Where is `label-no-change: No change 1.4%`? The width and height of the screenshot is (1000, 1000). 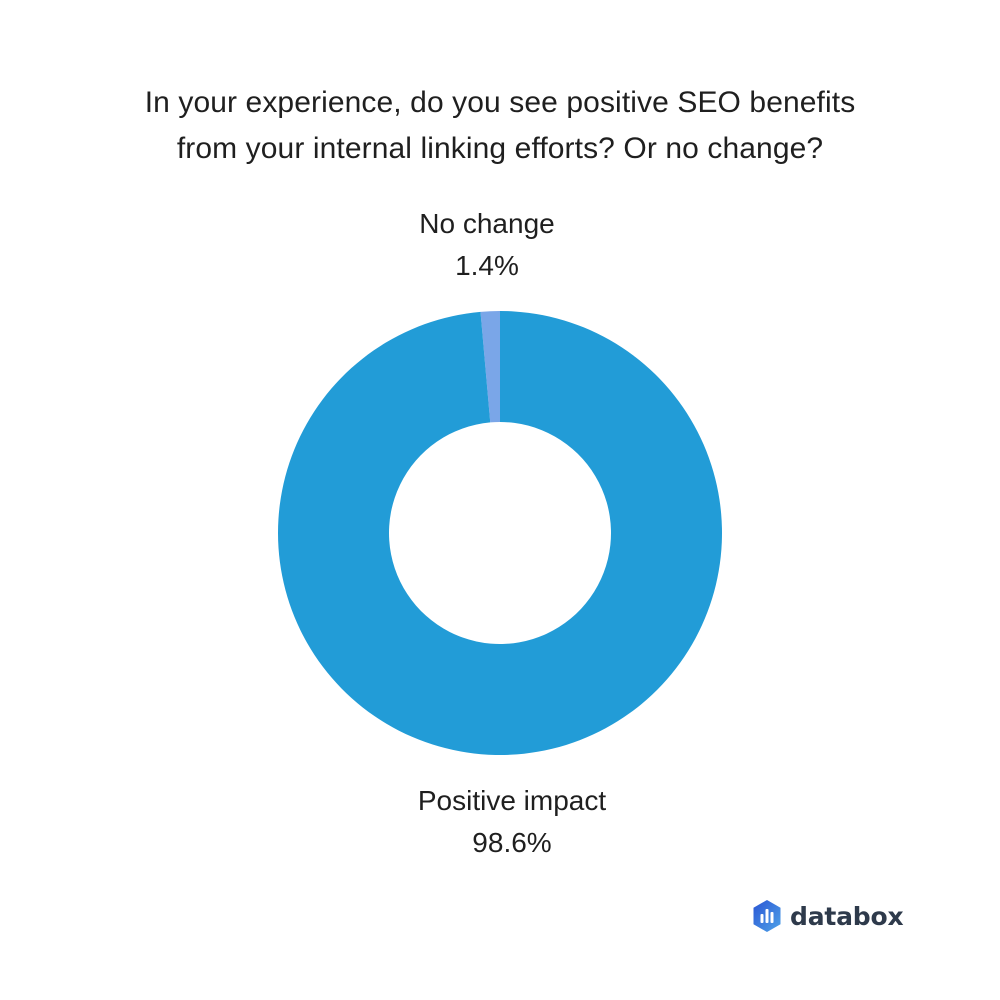
label-no-change: No change 1.4% is located at coordinates (487, 245).